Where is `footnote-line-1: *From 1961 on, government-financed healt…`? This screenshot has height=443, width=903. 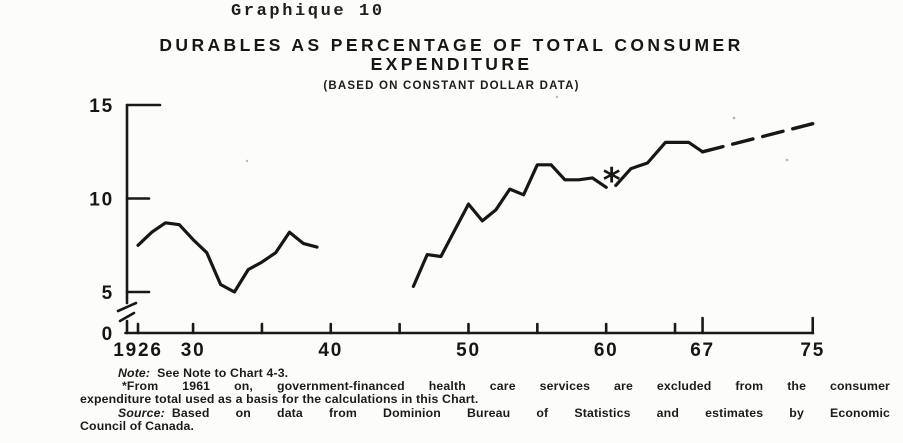 footnote-line-1: *From 1961 on, government-financed healt… is located at coordinates (506, 387).